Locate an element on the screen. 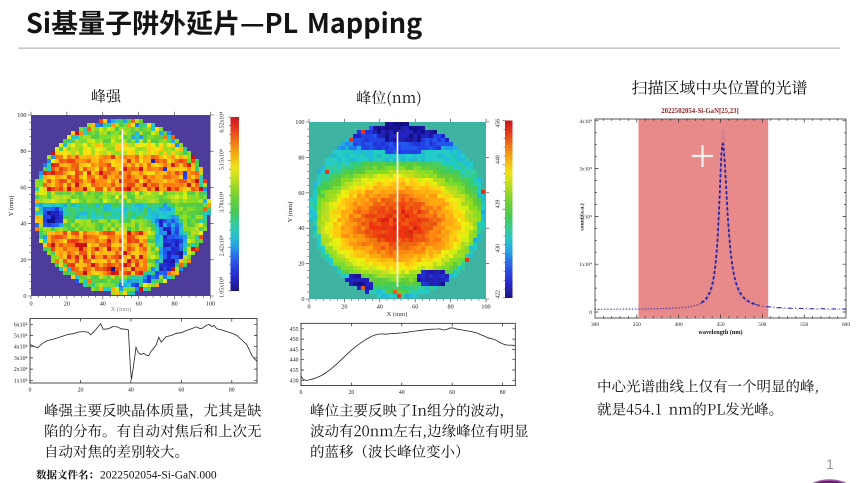  svg-text: 422 is located at coordinates (499, 294).